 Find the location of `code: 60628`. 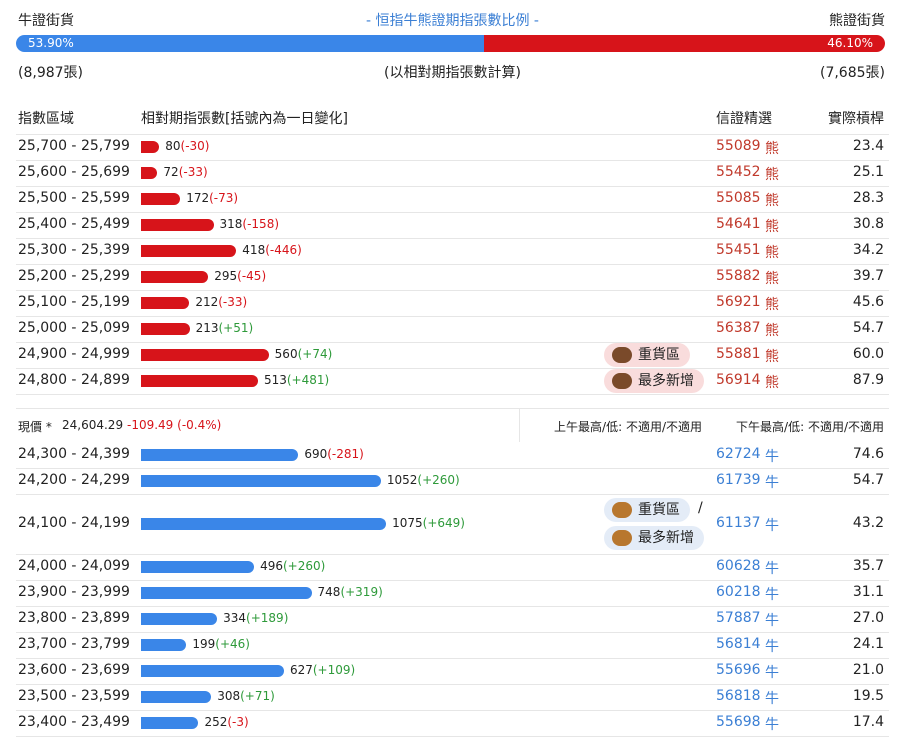

code: 60628 is located at coordinates (738, 566).